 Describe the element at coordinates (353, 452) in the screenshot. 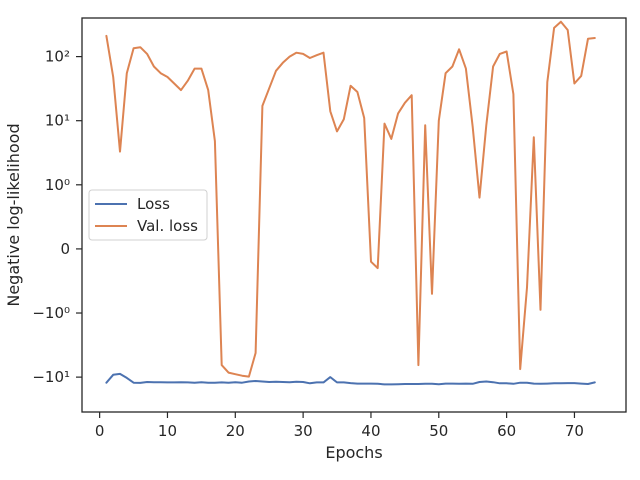

I see `x-axis-label: Epochs` at that location.